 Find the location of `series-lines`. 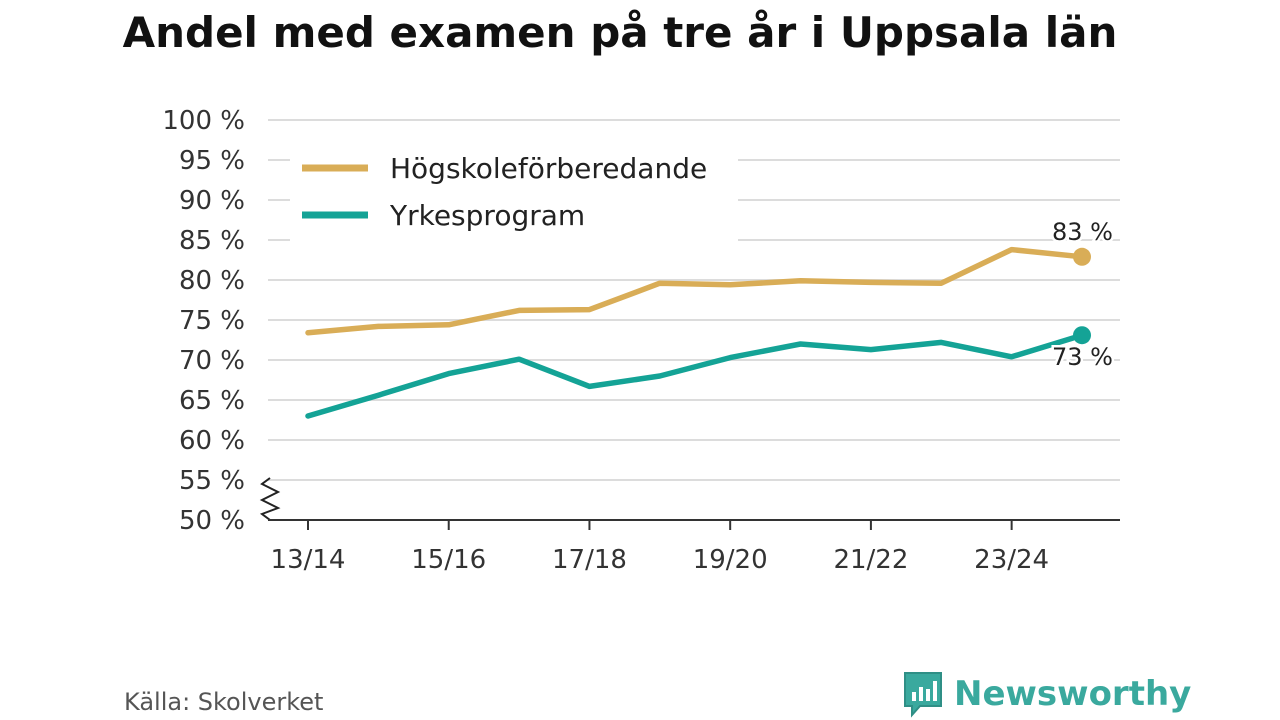

series-lines is located at coordinates (695, 332).